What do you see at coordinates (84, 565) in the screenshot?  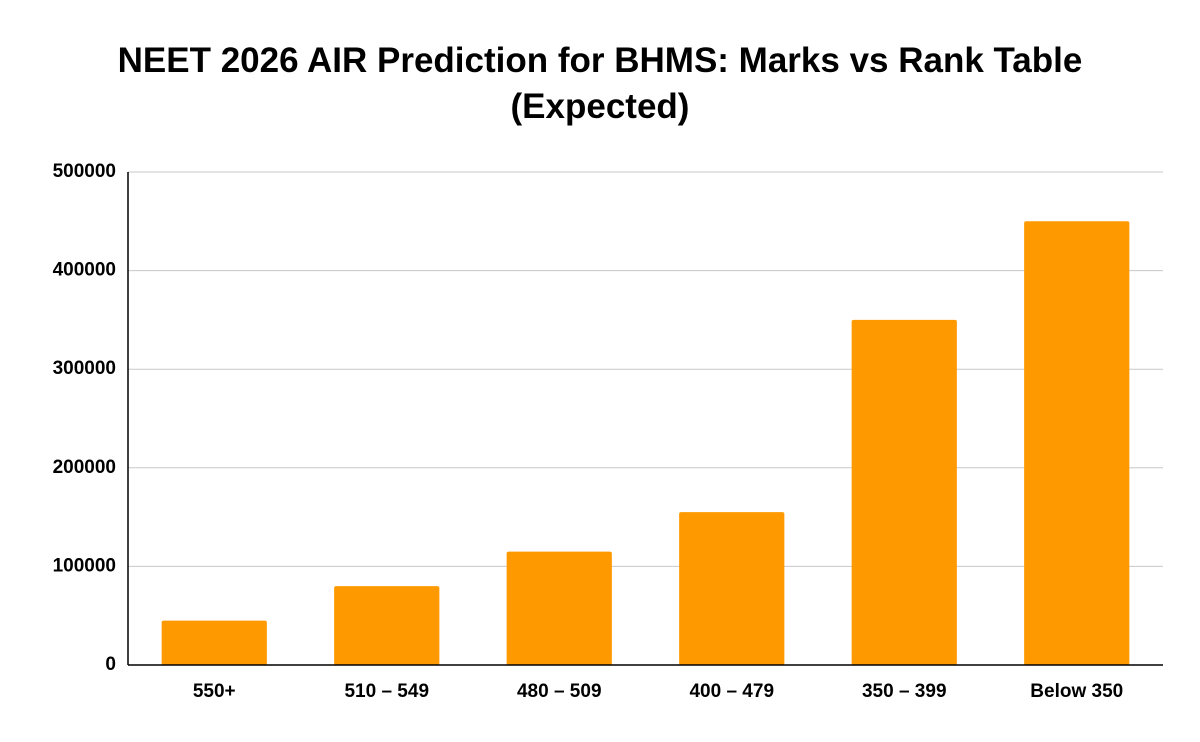 I see `y-tick-label: 100000` at bounding box center [84, 565].